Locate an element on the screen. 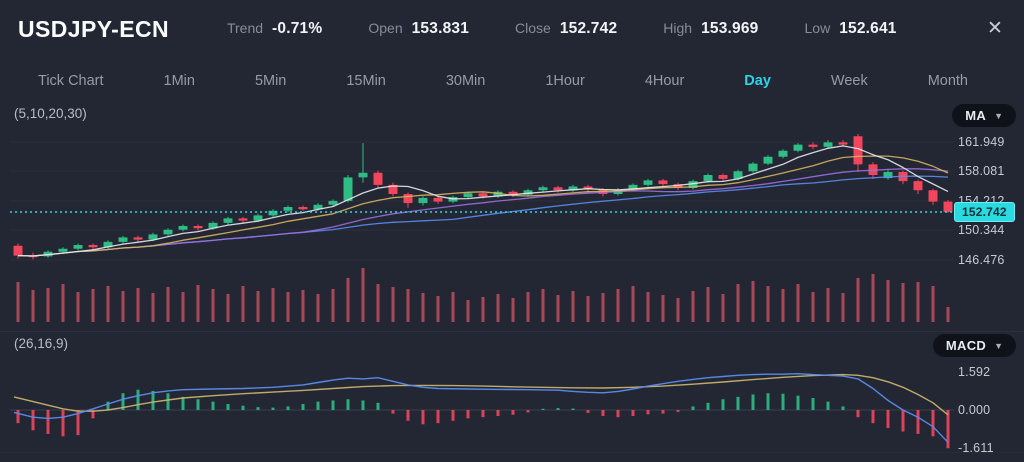  tab-tick-chart: Tick Chart is located at coordinates (71, 81).